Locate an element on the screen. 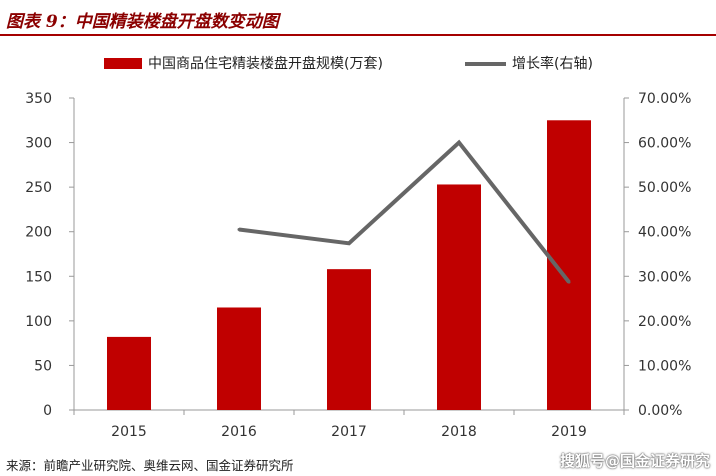  x-tick-label: 2018 is located at coordinates (459, 432).